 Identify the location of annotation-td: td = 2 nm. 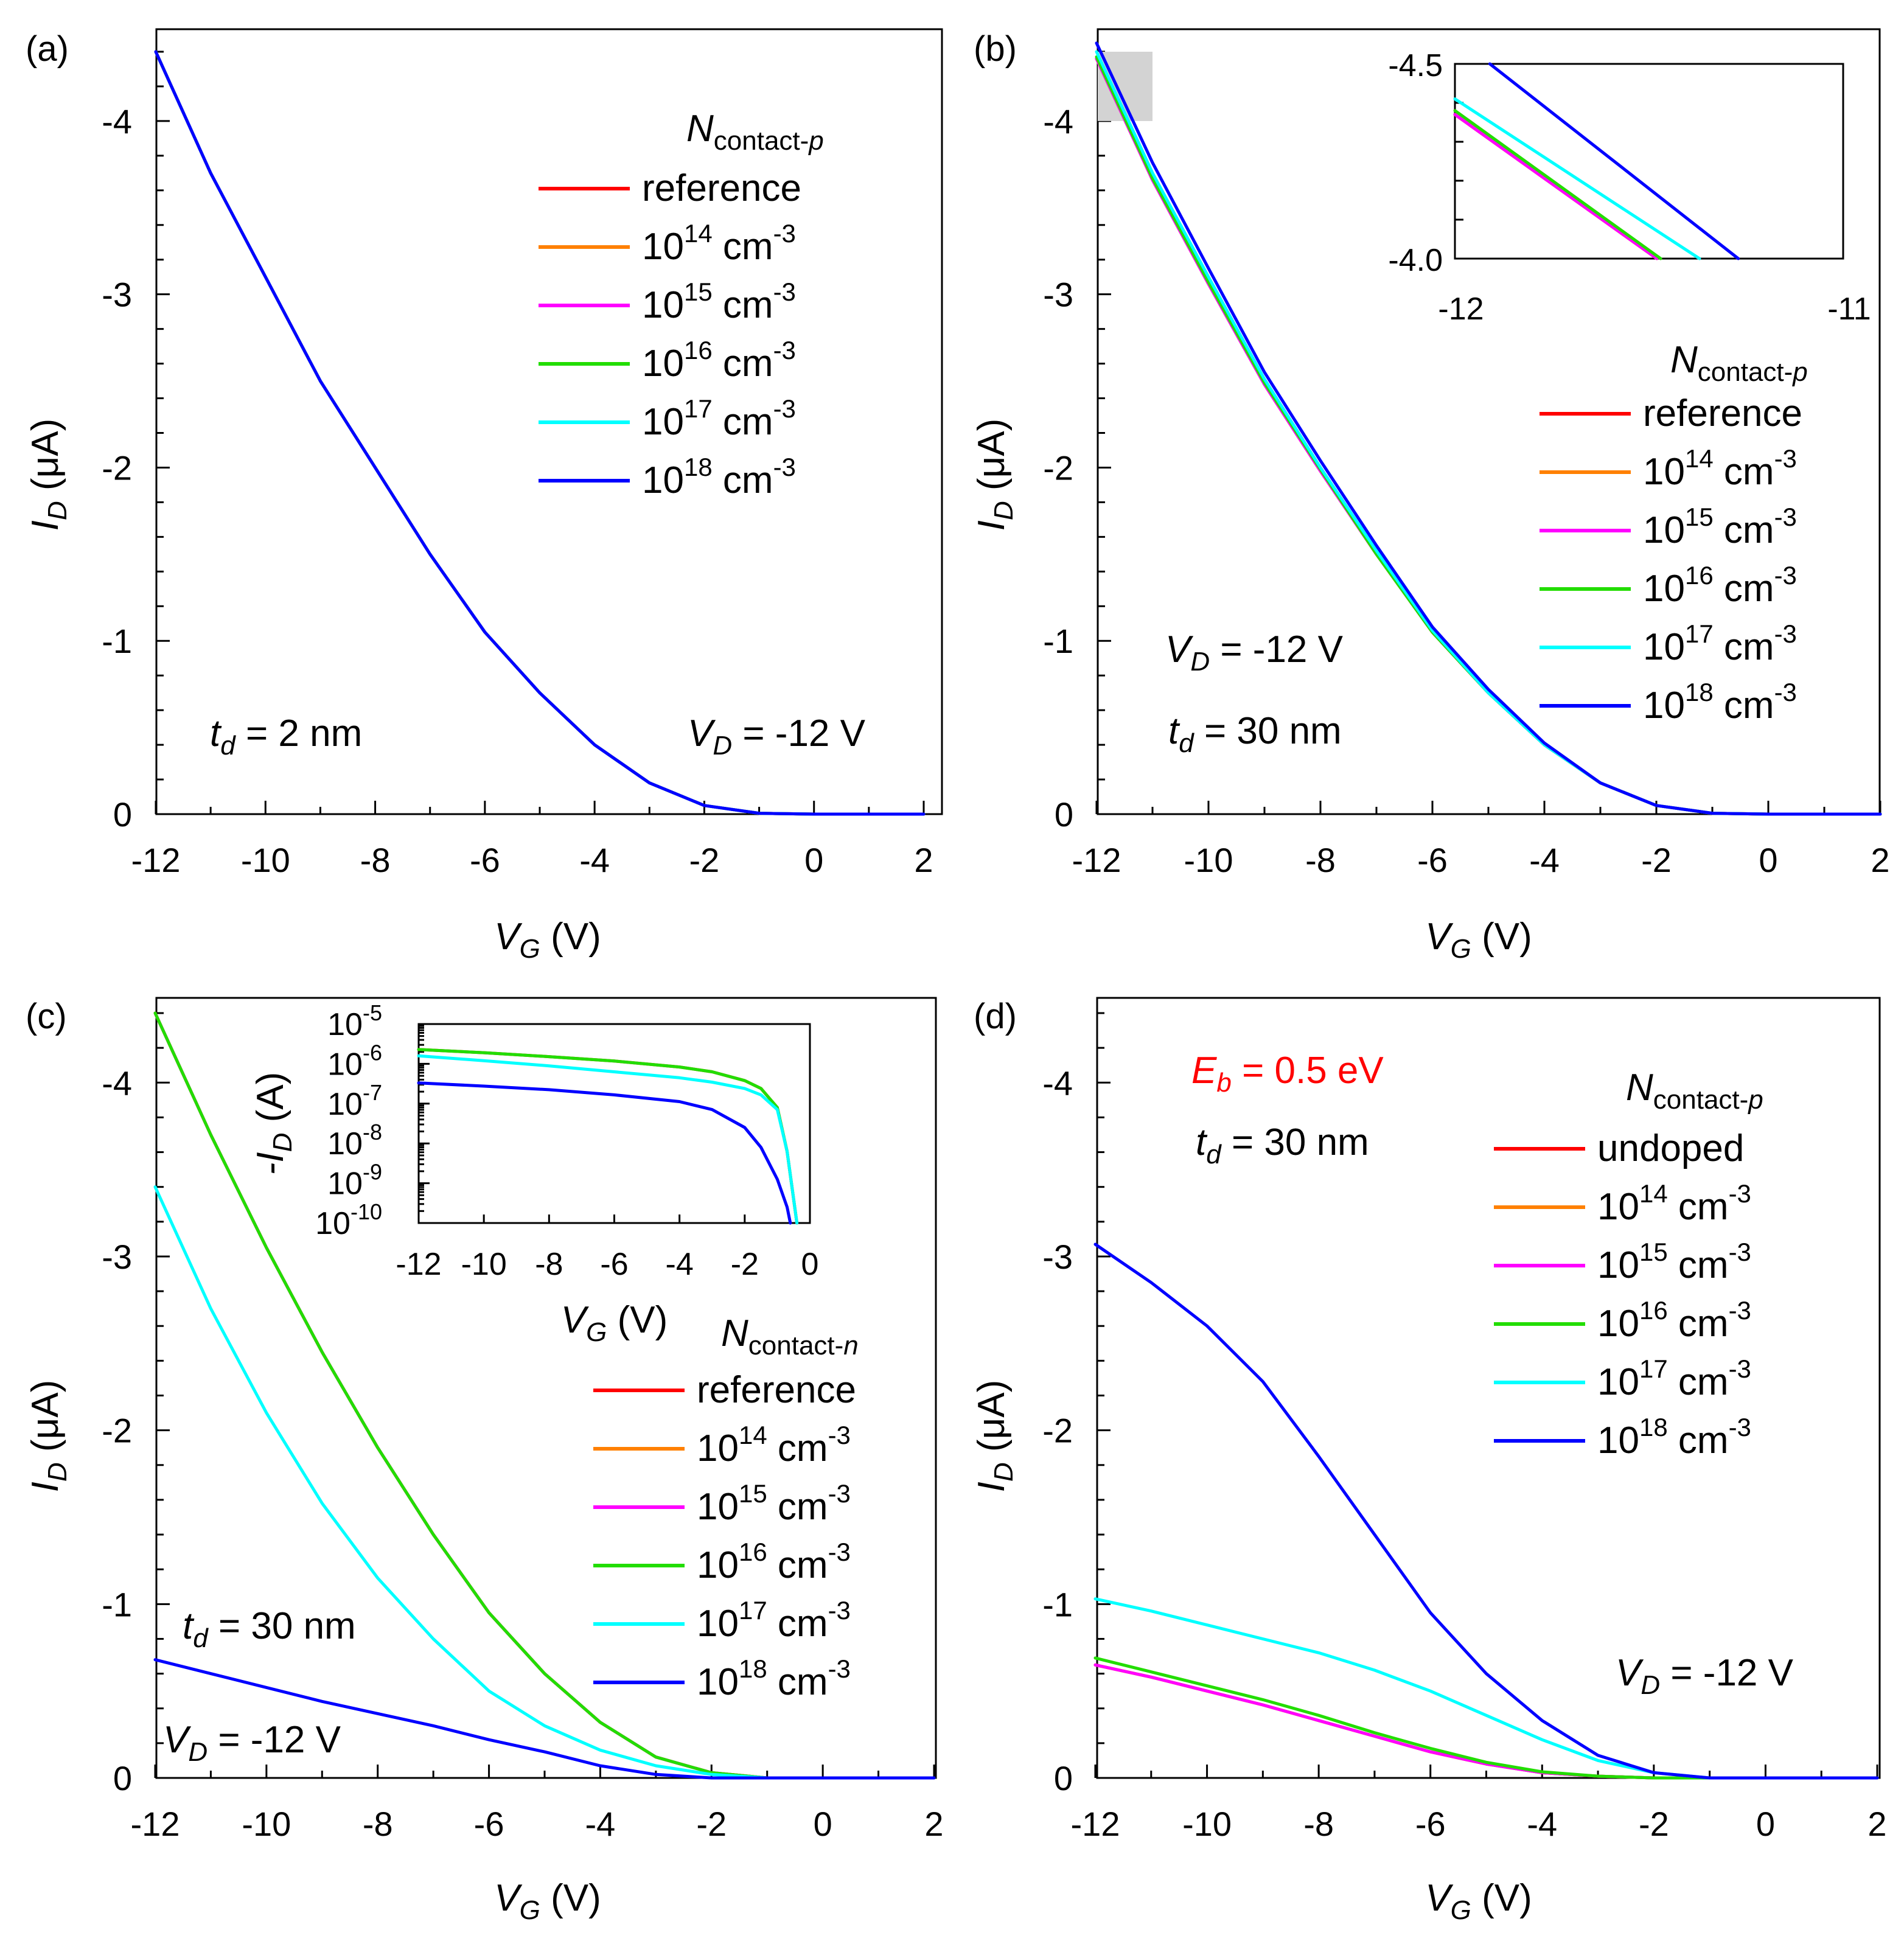
(286, 737).